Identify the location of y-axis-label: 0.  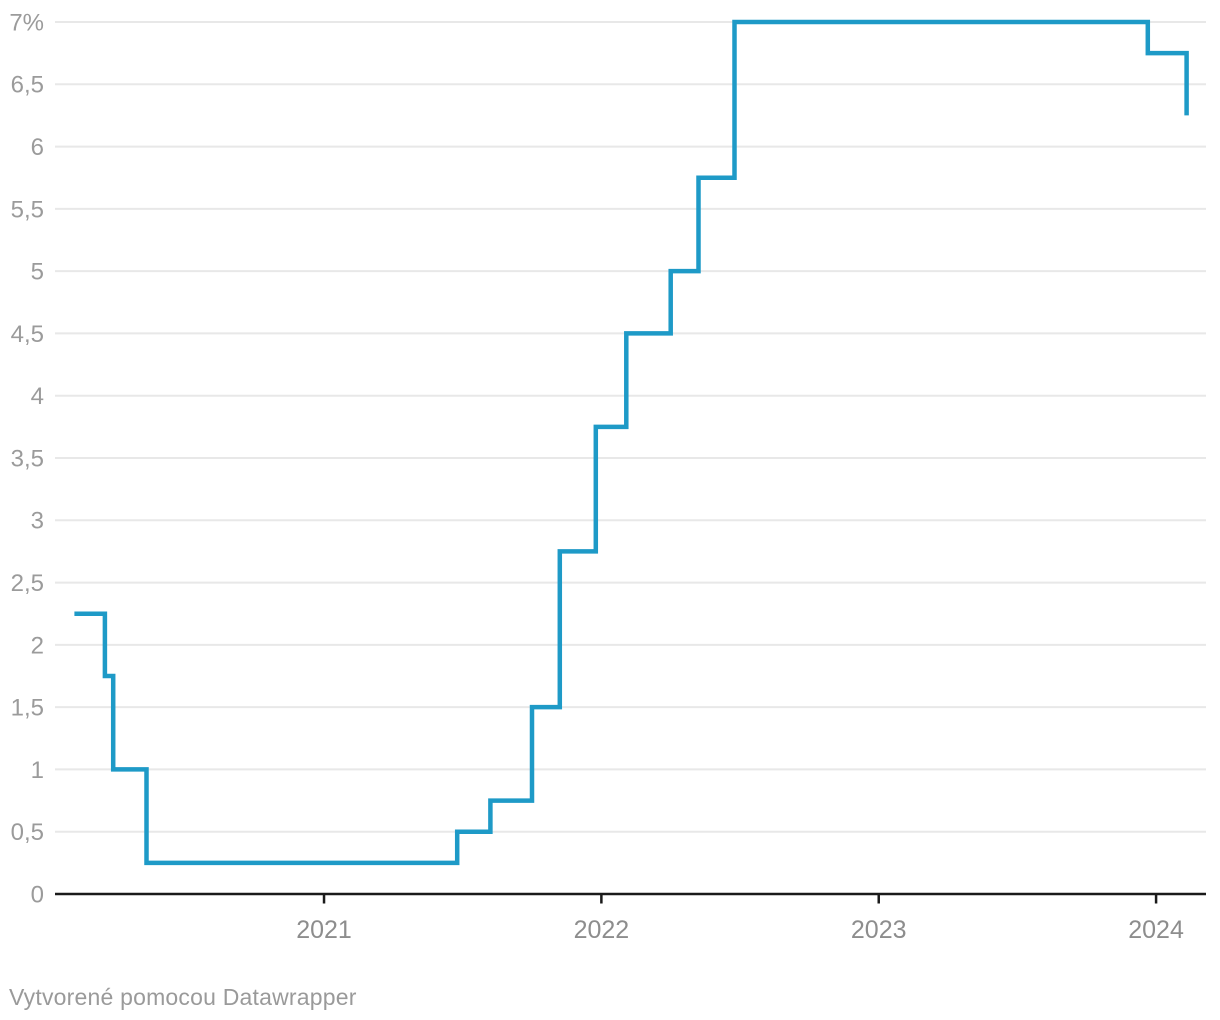
(37, 894).